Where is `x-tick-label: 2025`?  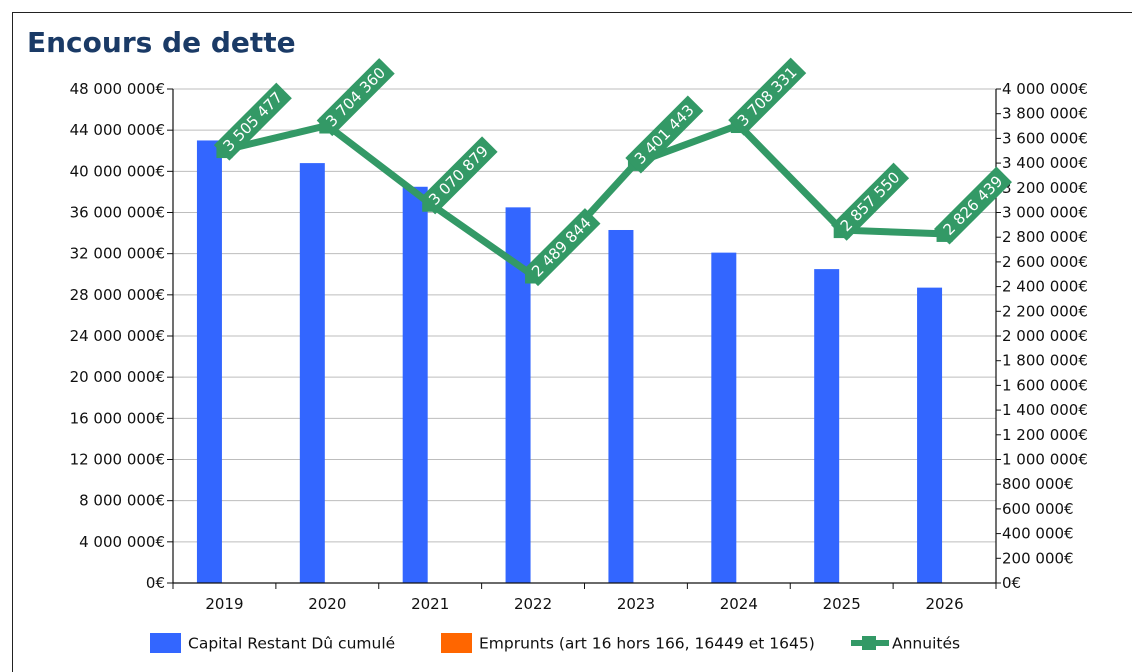 x-tick-label: 2025 is located at coordinates (842, 604).